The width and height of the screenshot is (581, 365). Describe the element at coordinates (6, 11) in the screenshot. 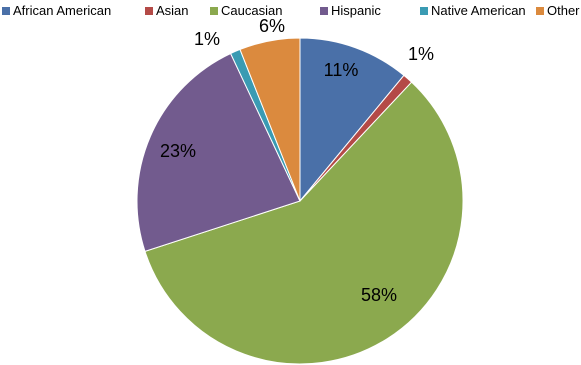

I see `legend-swatch-african-american` at that location.